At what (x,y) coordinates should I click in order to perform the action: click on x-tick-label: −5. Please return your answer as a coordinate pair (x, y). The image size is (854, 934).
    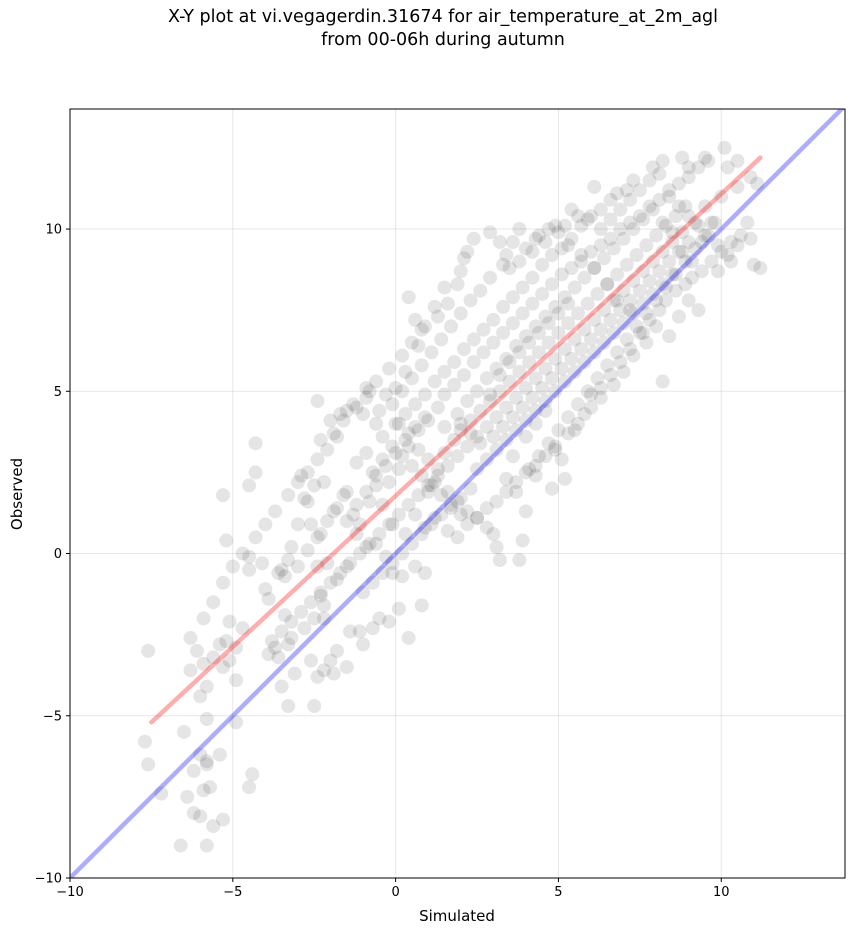
    Looking at the image, I should click on (232, 892).